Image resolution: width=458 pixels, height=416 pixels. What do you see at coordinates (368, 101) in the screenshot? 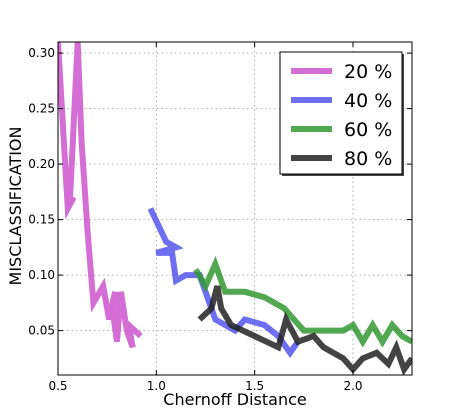
I see `legend-label: 40 %` at bounding box center [368, 101].